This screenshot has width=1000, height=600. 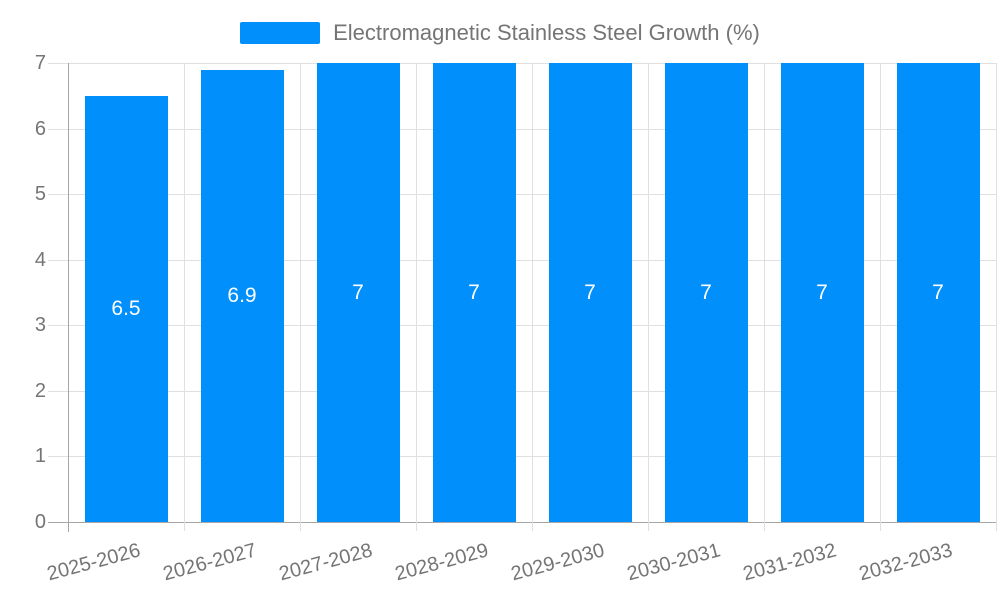 What do you see at coordinates (40, 390) in the screenshot?
I see `y-axis-tick-label: 2` at bounding box center [40, 390].